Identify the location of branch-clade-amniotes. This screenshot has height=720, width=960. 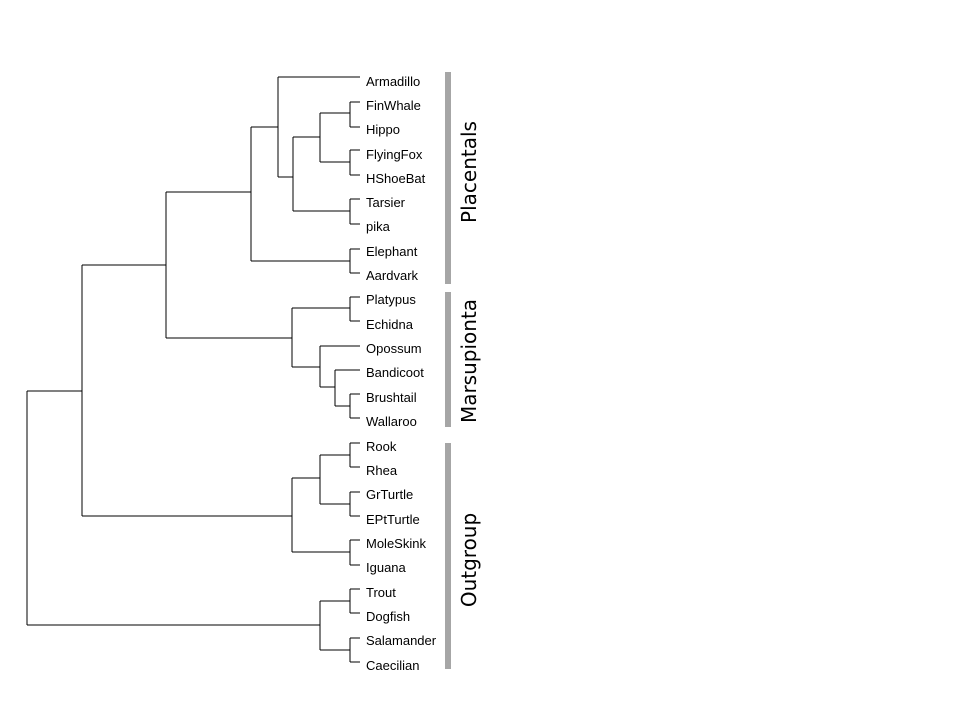
(186, 390).